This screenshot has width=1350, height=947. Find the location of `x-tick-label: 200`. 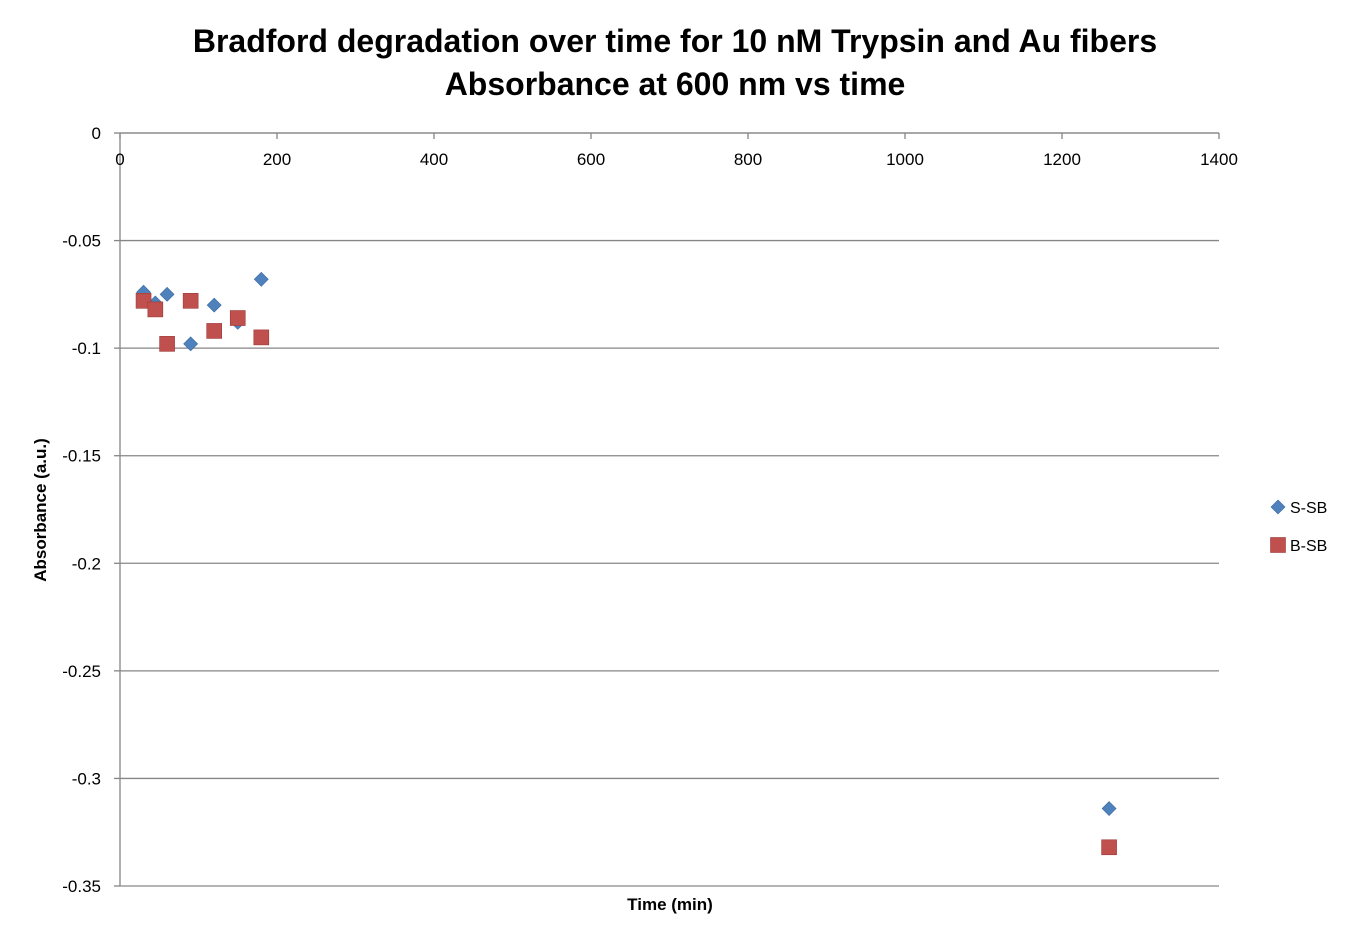

x-tick-label: 200 is located at coordinates (277, 159).